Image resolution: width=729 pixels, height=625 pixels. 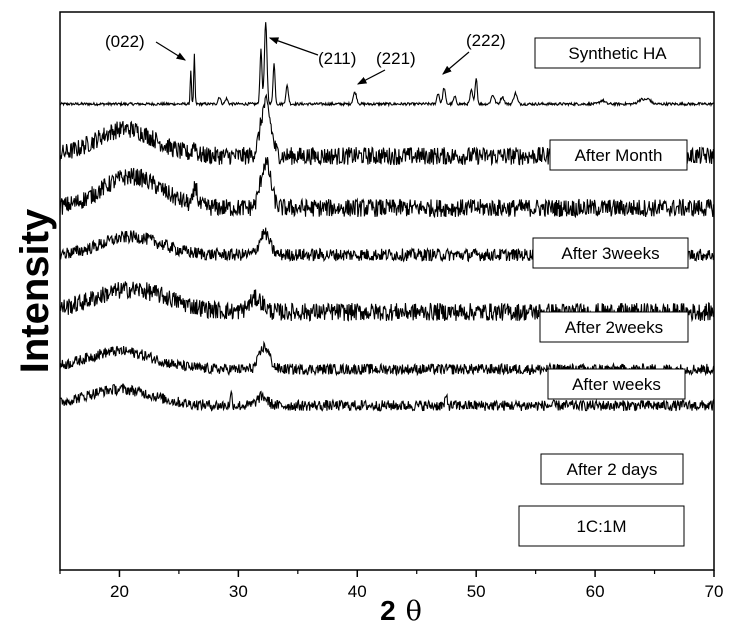 I want to click on curve-label-box-after-weeks, so click(x=616, y=384).